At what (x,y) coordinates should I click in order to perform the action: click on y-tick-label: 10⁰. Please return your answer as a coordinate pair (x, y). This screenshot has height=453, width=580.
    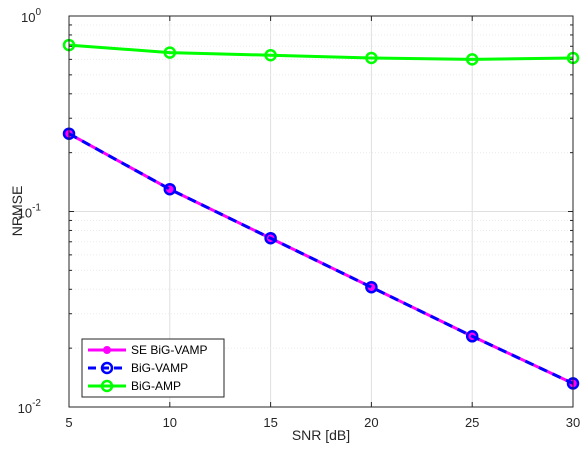
    Looking at the image, I should click on (31, 16).